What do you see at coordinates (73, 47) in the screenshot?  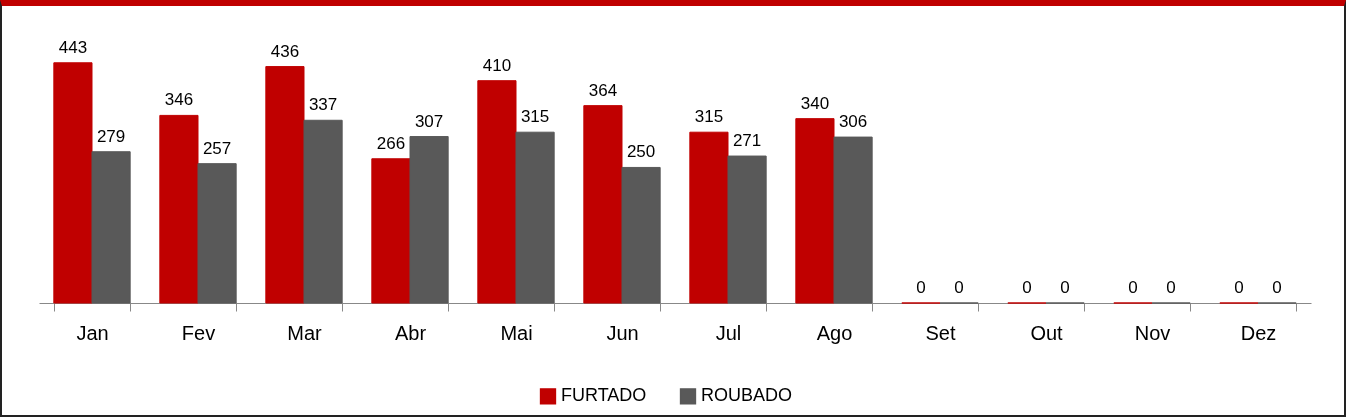 I see `data-label: 443` at bounding box center [73, 47].